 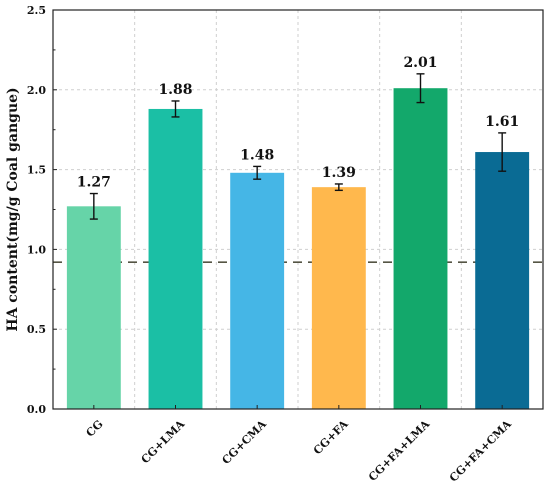 I want to click on y-tick-label: 0.0, so click(x=36, y=409).